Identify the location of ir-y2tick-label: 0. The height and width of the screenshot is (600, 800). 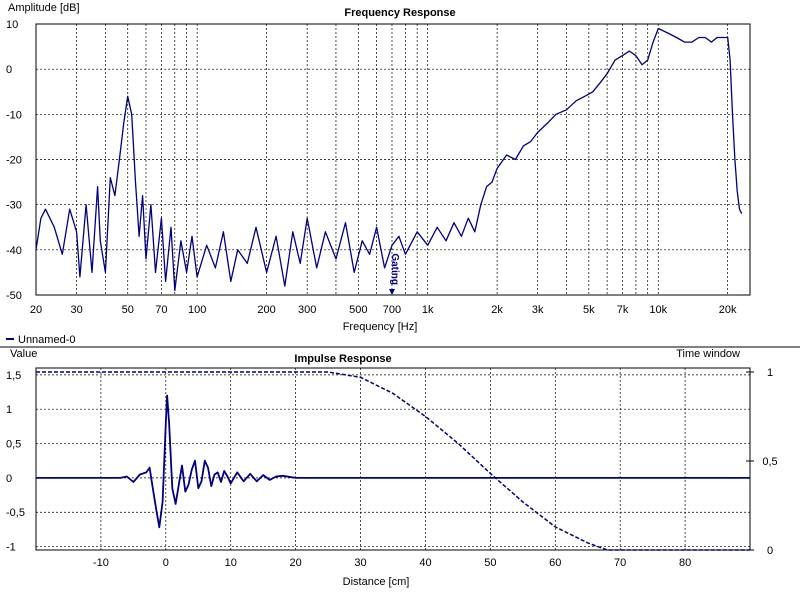
(770, 551).